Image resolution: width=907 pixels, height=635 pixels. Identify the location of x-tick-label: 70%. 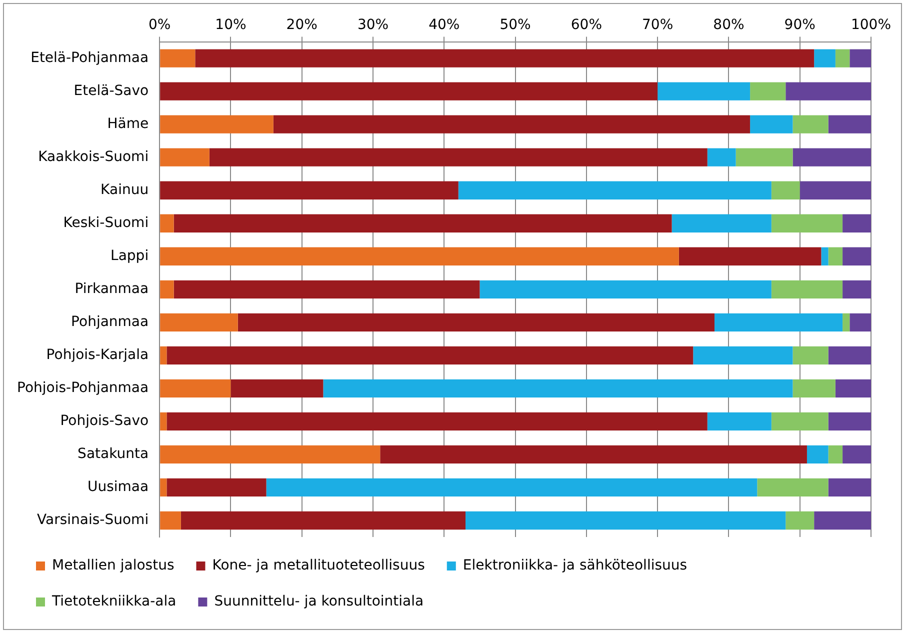
(658, 25).